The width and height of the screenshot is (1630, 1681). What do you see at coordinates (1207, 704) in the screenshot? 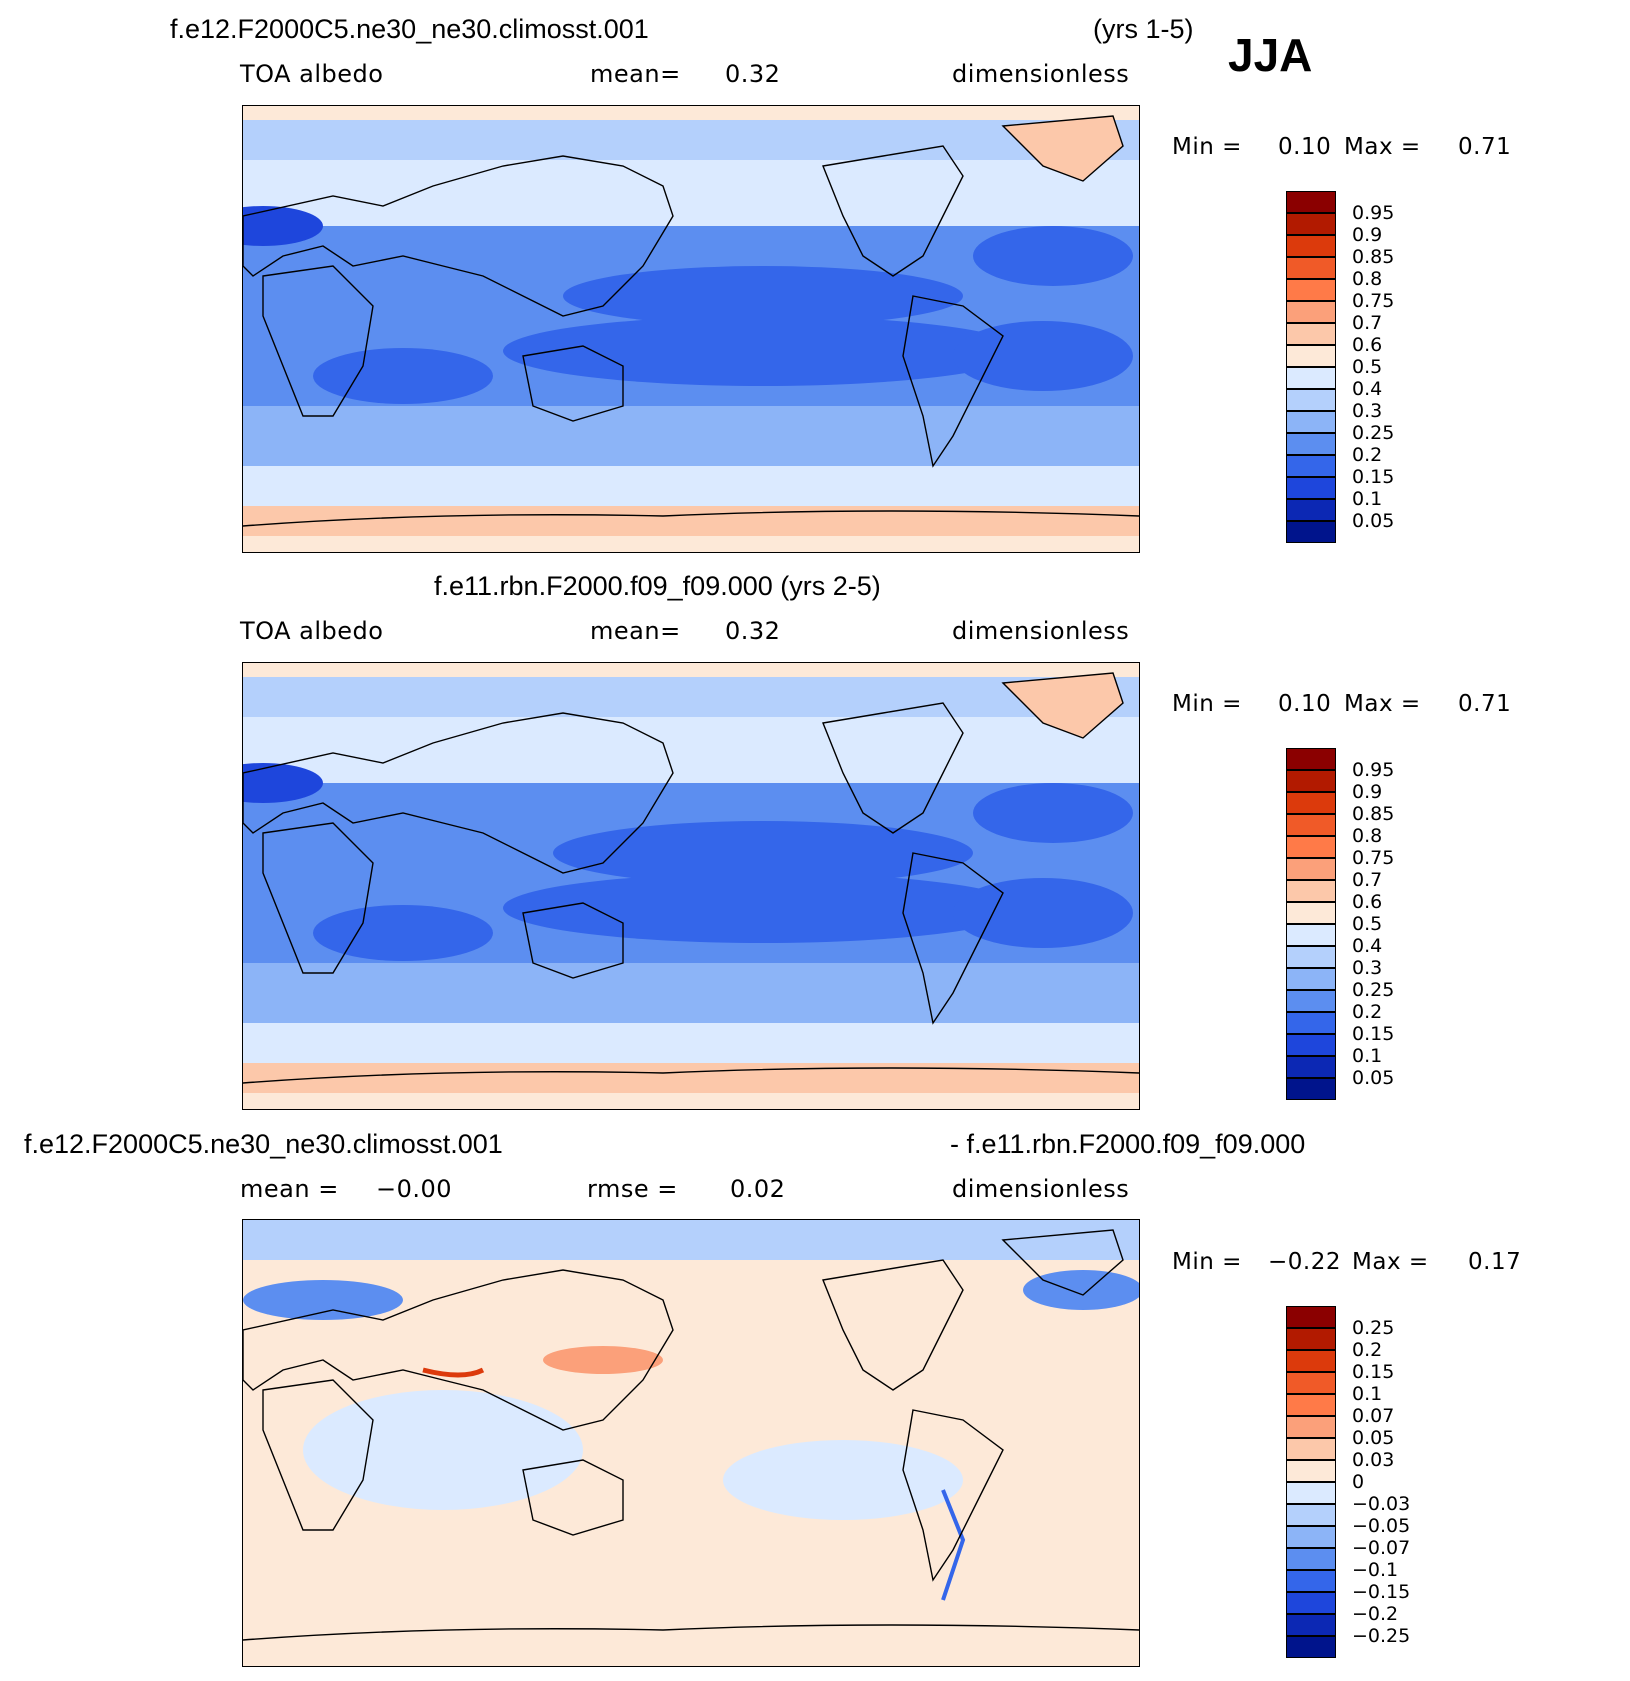
I see `panel2-min-label: Min =` at bounding box center [1207, 704].